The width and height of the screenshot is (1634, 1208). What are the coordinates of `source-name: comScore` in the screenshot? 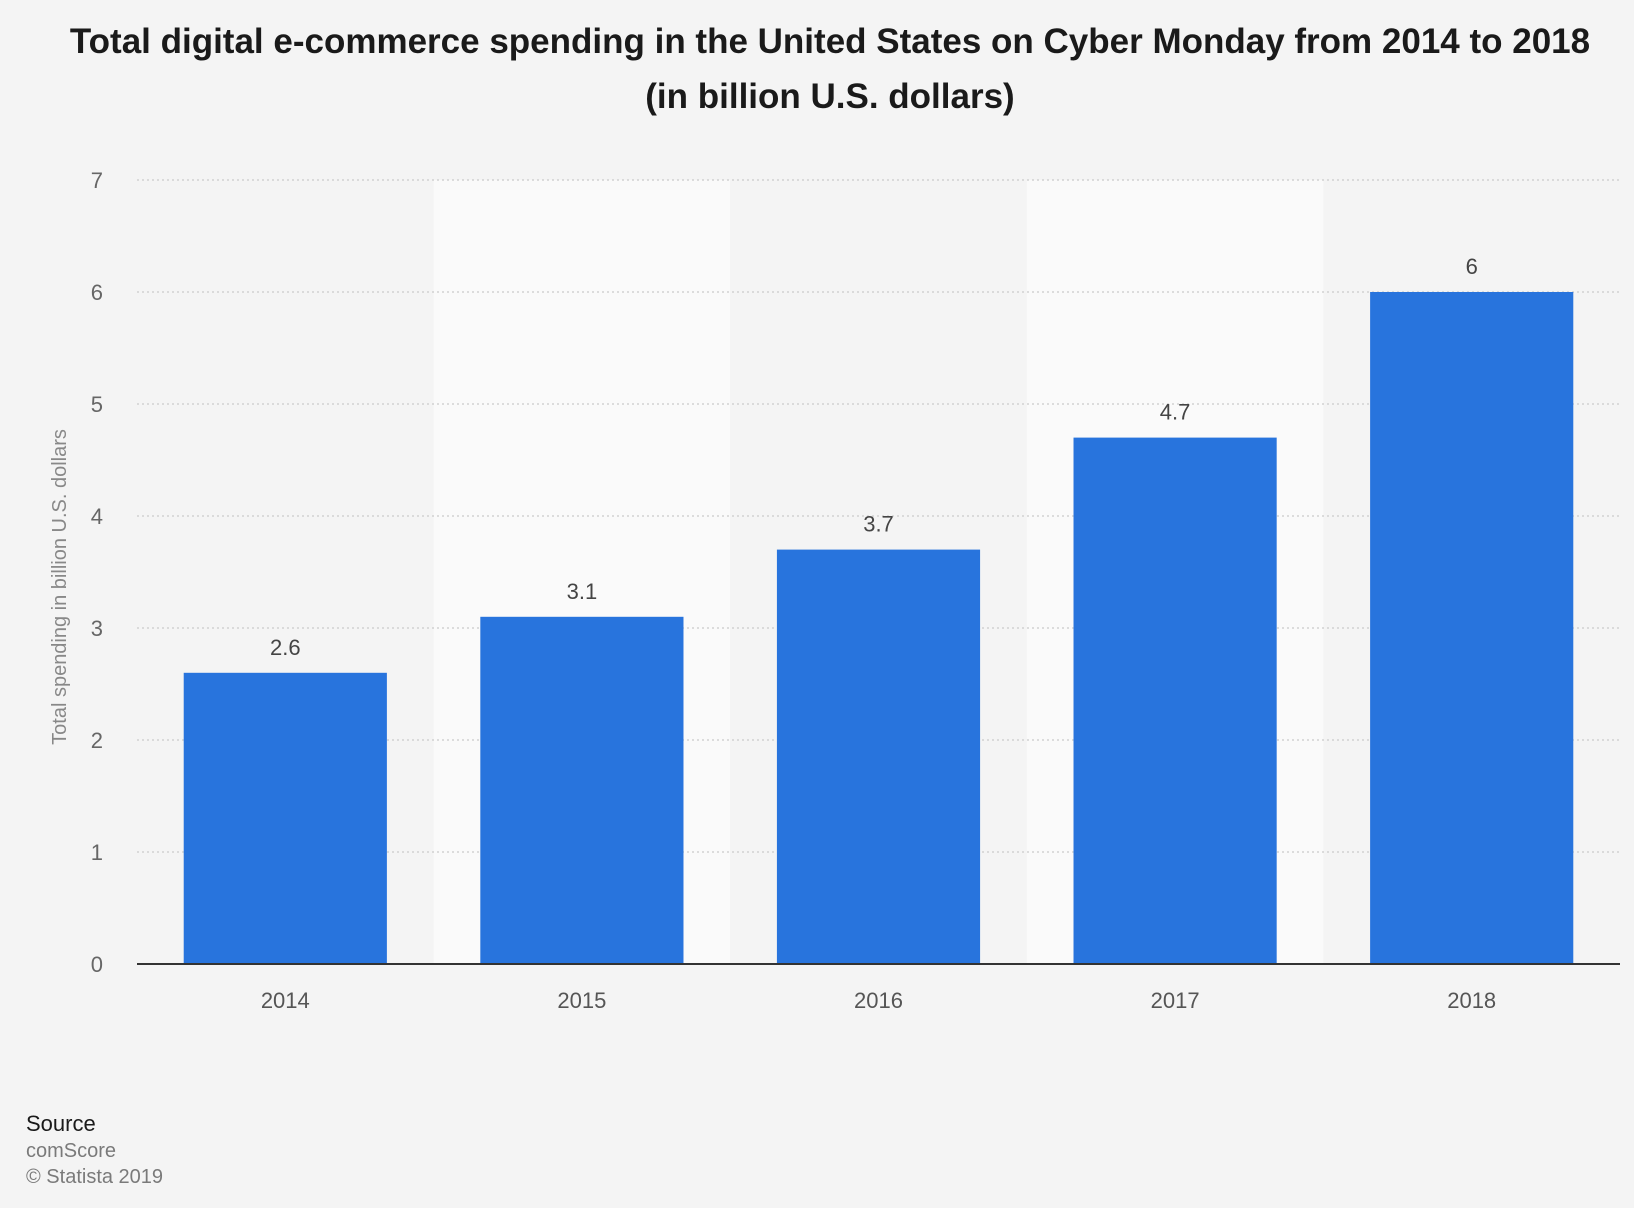 It's located at (71, 1151).